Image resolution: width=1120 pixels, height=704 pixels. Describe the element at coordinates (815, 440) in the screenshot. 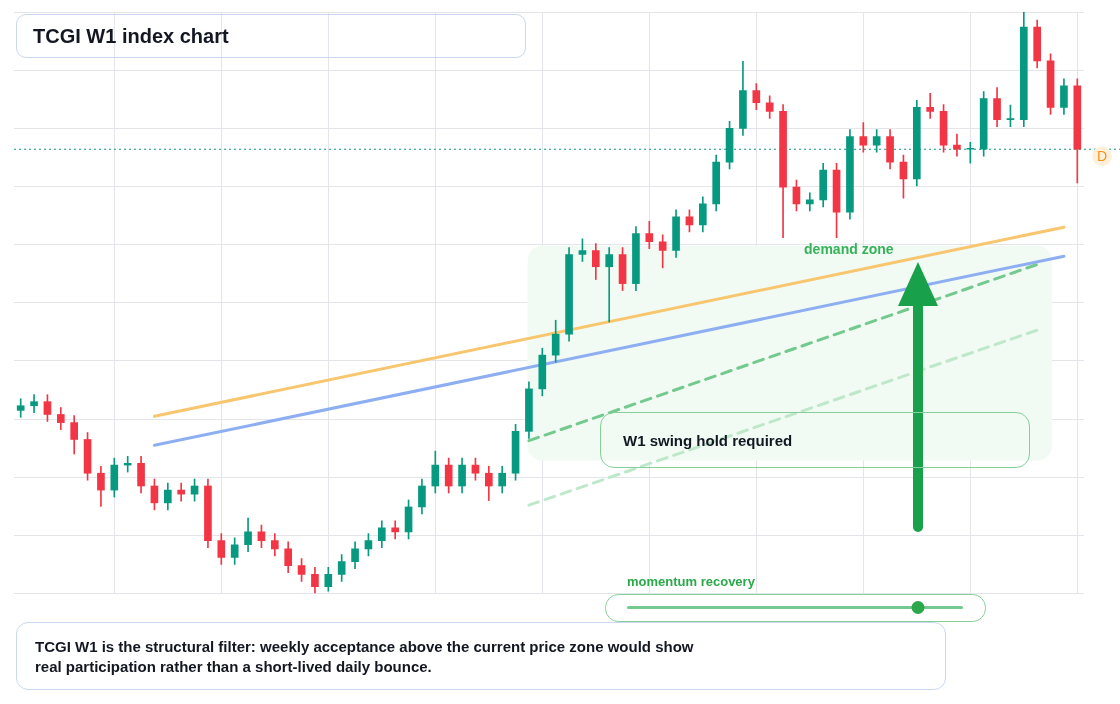

I see `annotation: W1 swing hold required` at that location.